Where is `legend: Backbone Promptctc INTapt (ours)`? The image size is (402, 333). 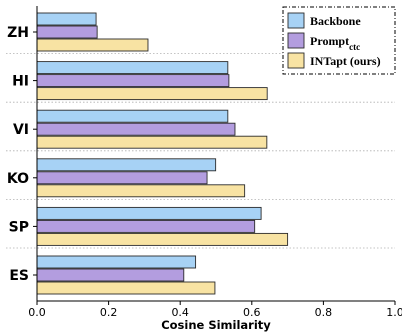
legend: Backbone Promptctc INTapt (ours) is located at coordinates (339, 40).